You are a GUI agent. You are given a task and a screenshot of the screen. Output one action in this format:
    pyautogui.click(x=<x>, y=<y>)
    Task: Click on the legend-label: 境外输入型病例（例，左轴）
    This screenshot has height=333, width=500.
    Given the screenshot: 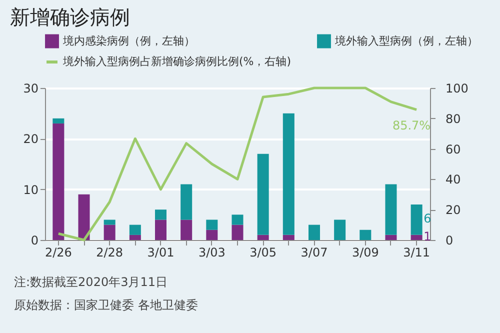 What is the action you would take?
    pyautogui.click(x=406, y=41)
    